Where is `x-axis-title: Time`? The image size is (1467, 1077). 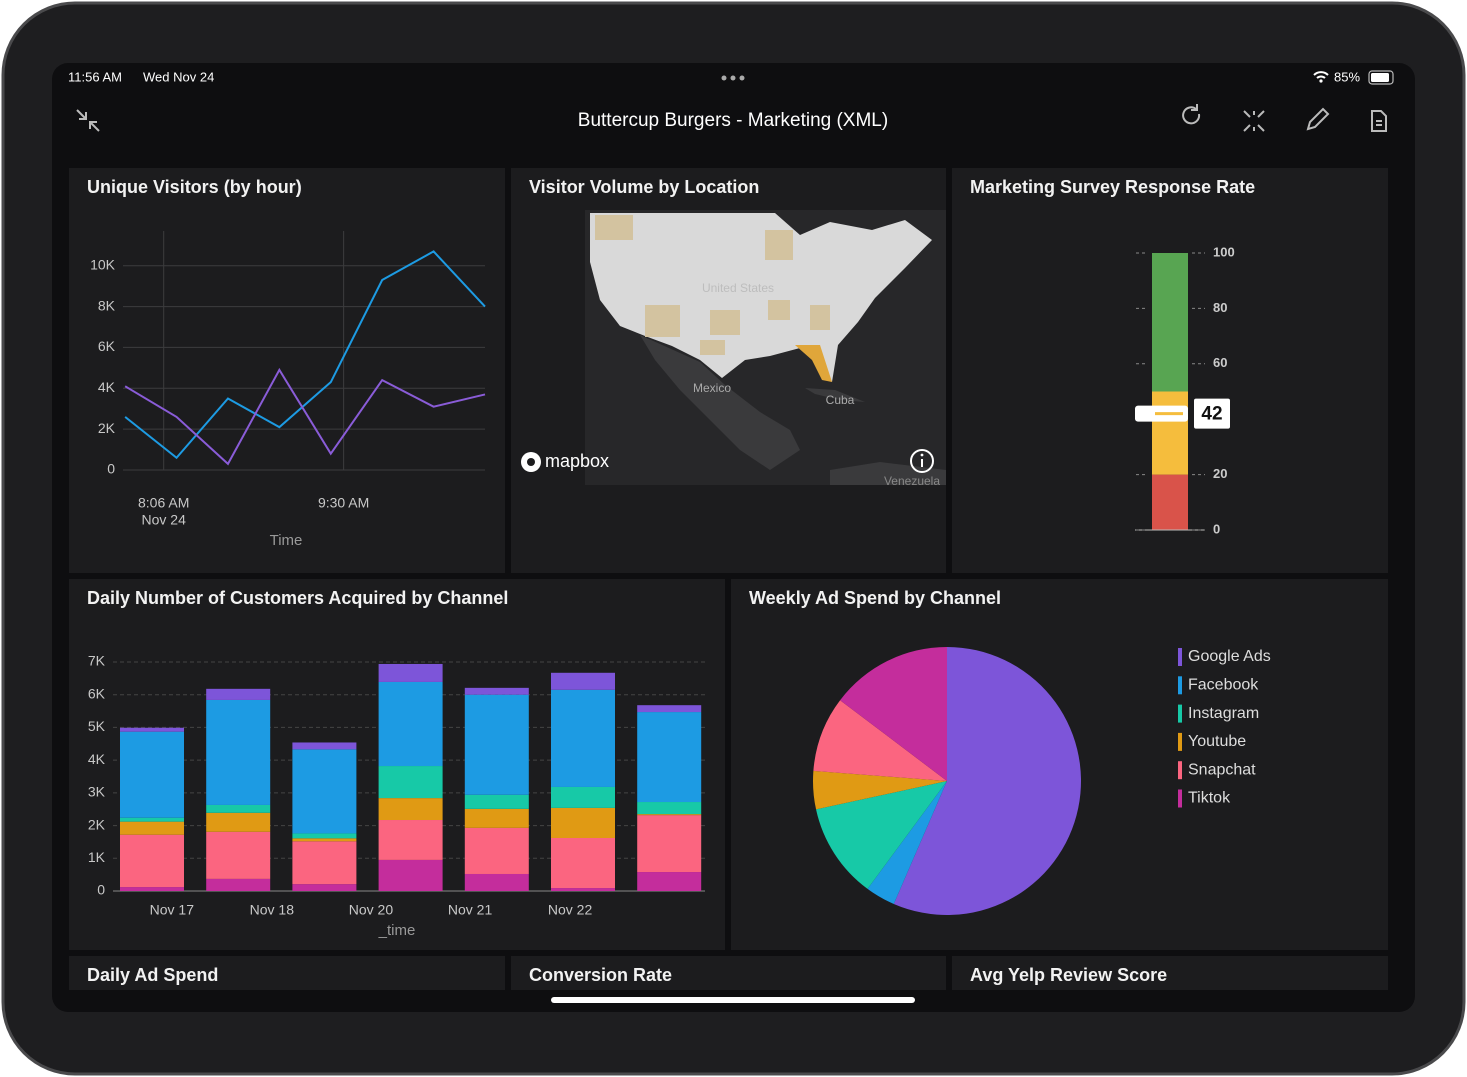
x-axis-title: Time is located at coordinates (286, 540).